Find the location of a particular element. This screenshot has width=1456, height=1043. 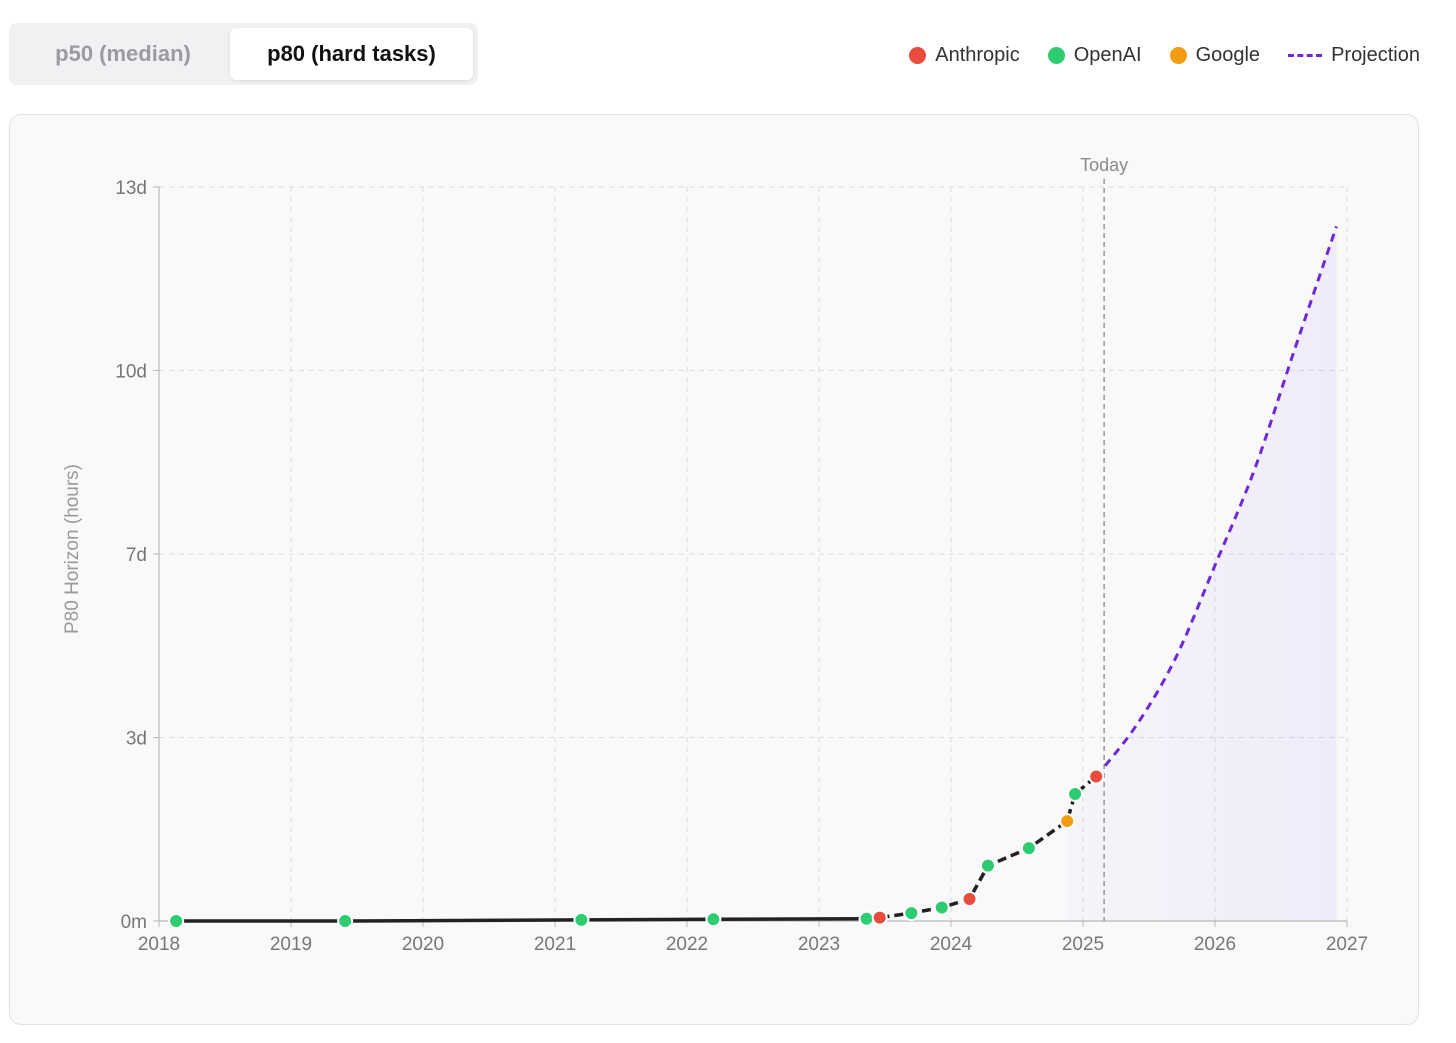

p50-toggle-button: p50 (median) is located at coordinates (123, 53).